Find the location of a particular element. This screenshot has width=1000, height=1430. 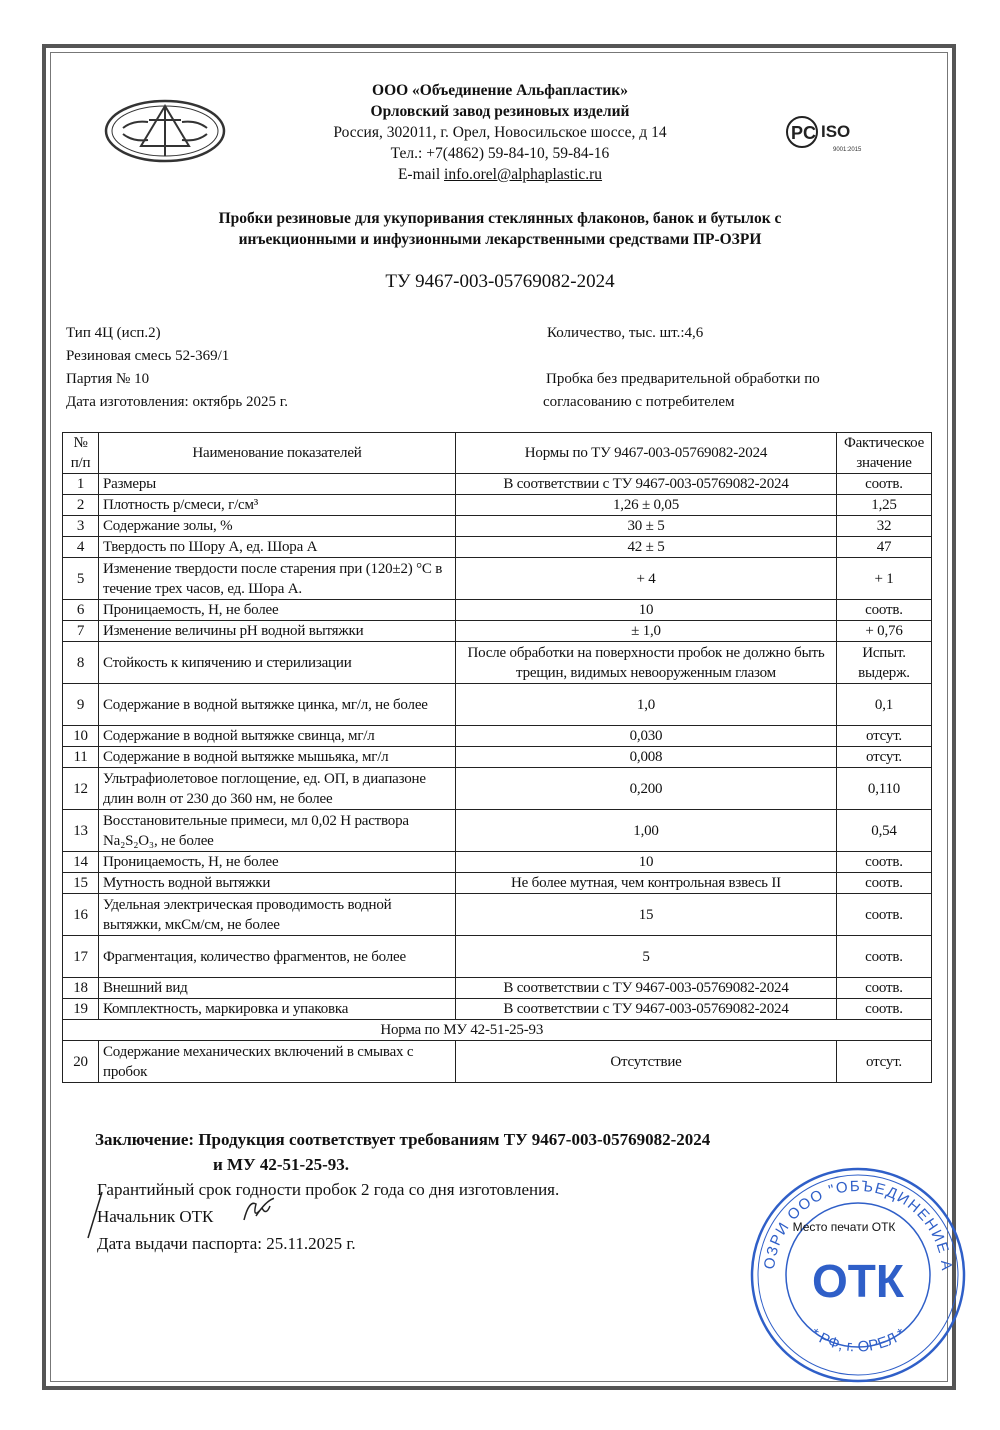

row-indicator-name: Содержание золы, % is located at coordinates (277, 526).